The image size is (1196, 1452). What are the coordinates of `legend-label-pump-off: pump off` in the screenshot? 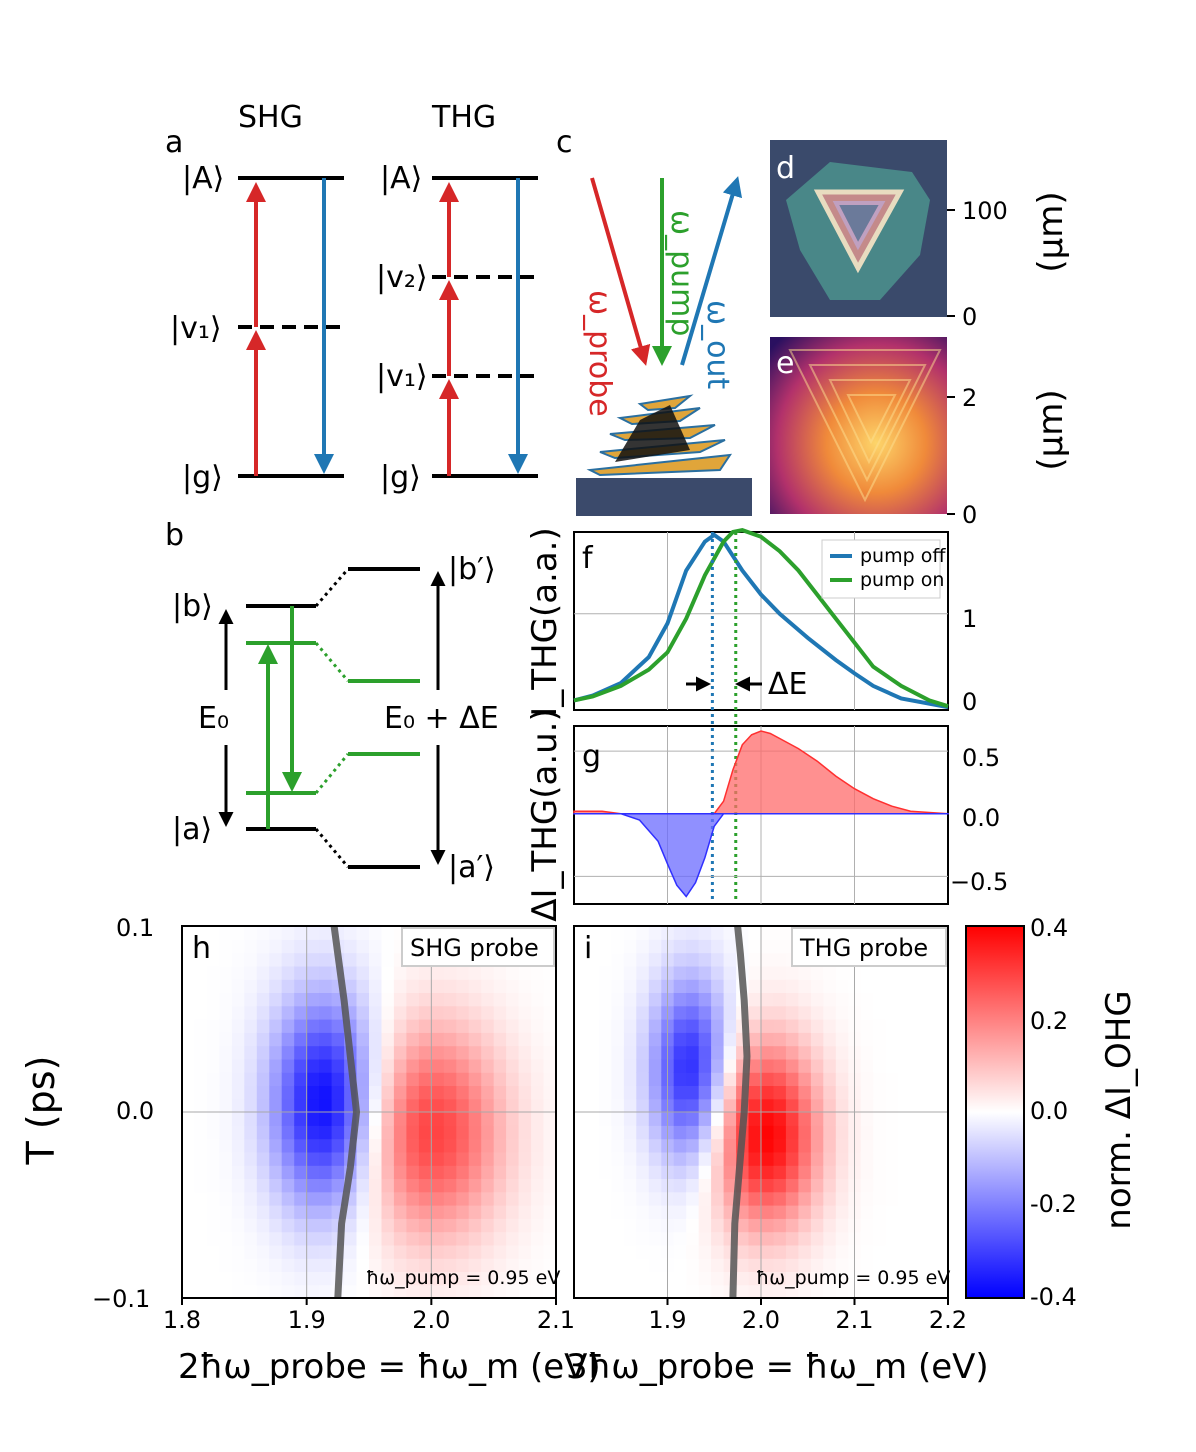 It's located at (903, 556).